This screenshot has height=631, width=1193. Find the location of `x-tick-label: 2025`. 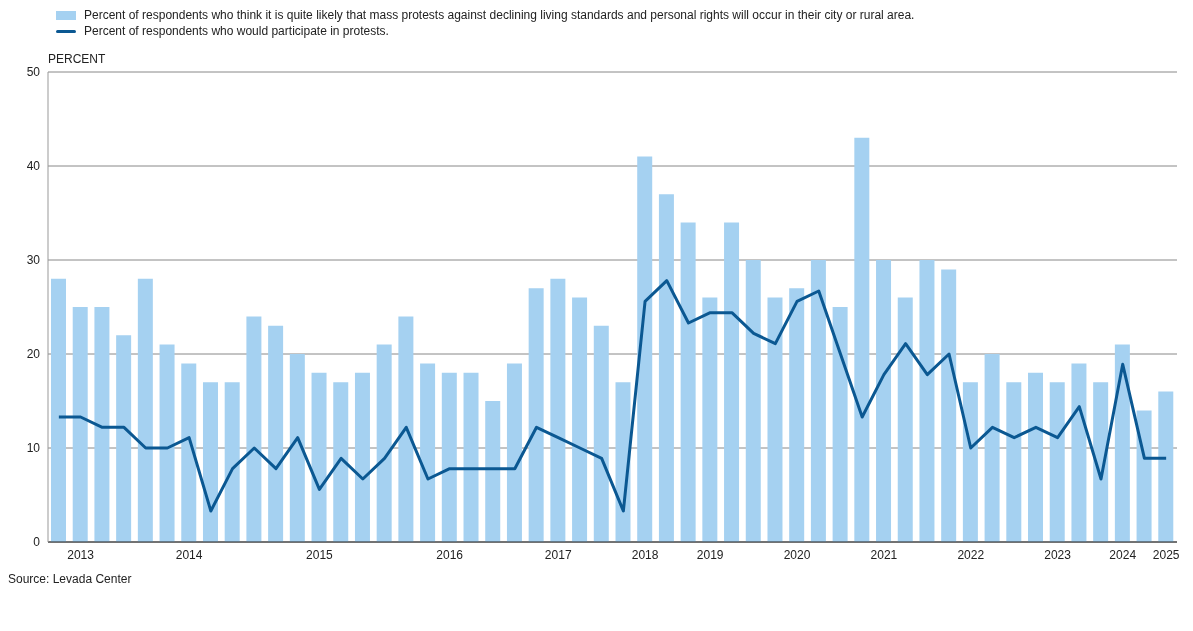

x-tick-label: 2025 is located at coordinates (1166, 554).